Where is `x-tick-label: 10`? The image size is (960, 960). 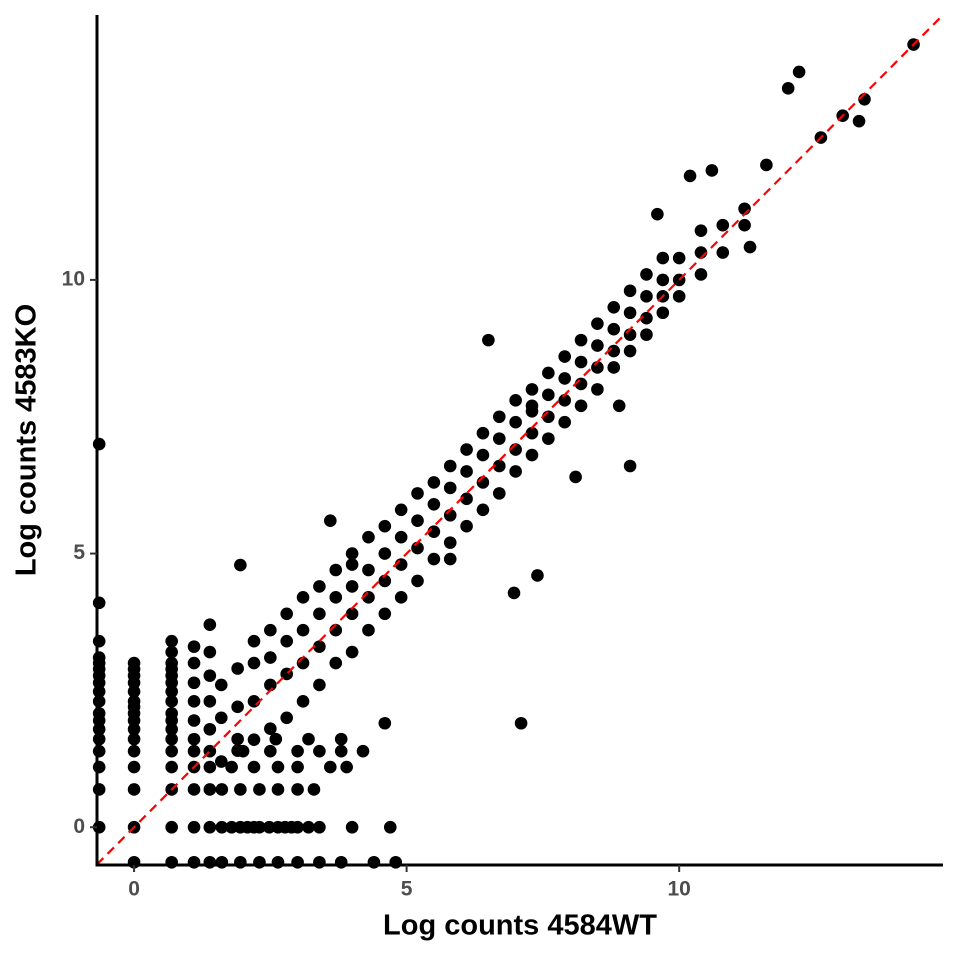 x-tick-label: 10 is located at coordinates (678, 889).